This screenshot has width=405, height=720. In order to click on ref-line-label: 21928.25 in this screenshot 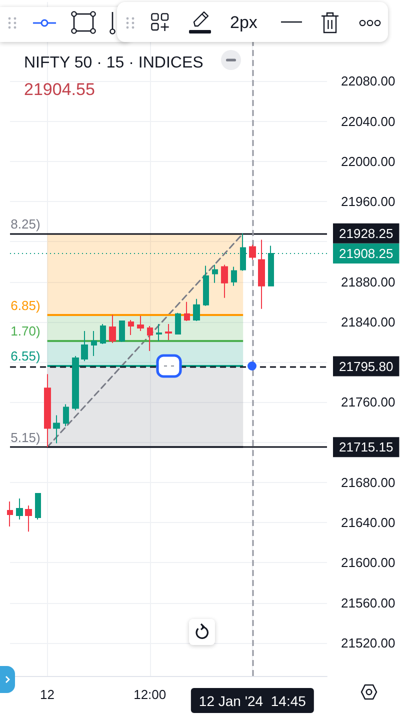, I will do `click(366, 233)`.